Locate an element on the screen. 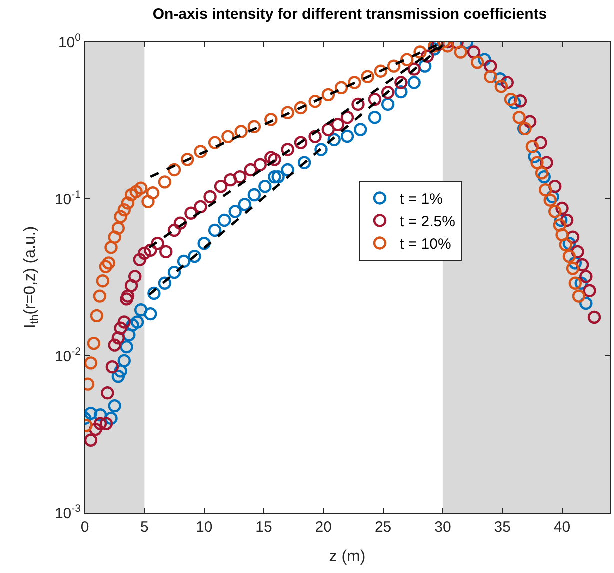 The height and width of the screenshot is (573, 614). y-tick-label: 10$^{-2}$ is located at coordinates (68, 356).